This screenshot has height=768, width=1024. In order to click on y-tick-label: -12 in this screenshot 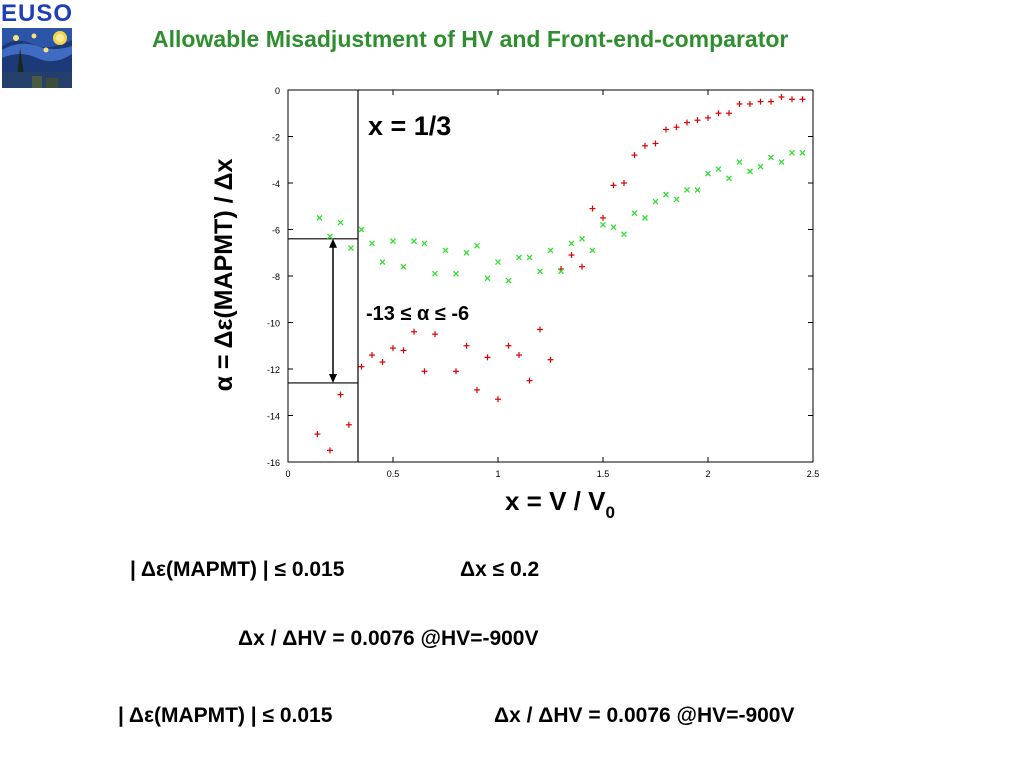, I will do `click(273, 370)`.